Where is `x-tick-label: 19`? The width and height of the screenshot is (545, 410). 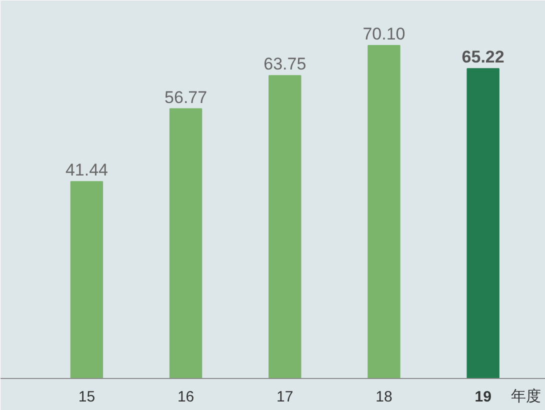
x-tick-label: 19 is located at coordinates (483, 397).